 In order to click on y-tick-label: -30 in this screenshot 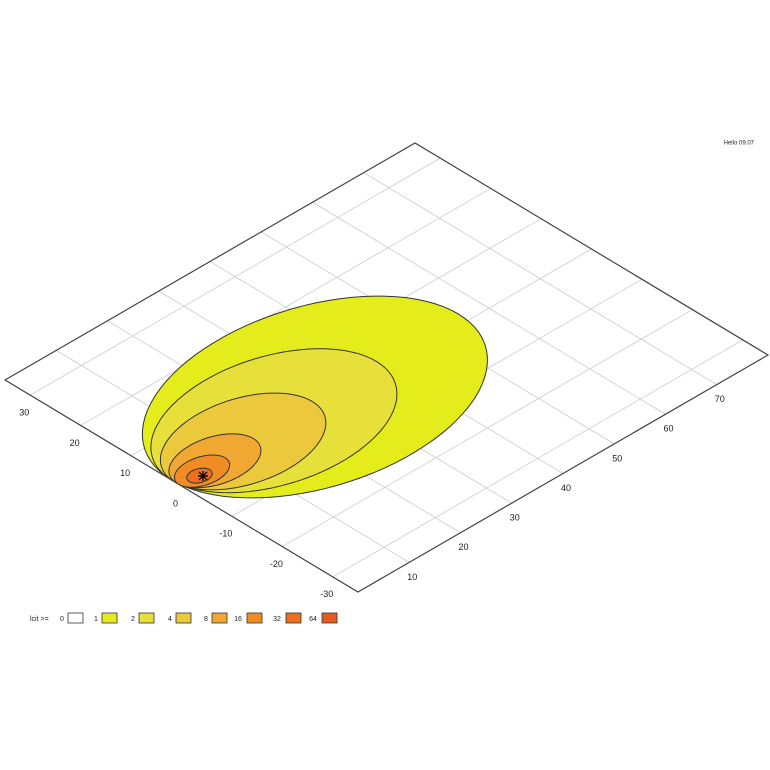, I will do `click(326, 594)`.